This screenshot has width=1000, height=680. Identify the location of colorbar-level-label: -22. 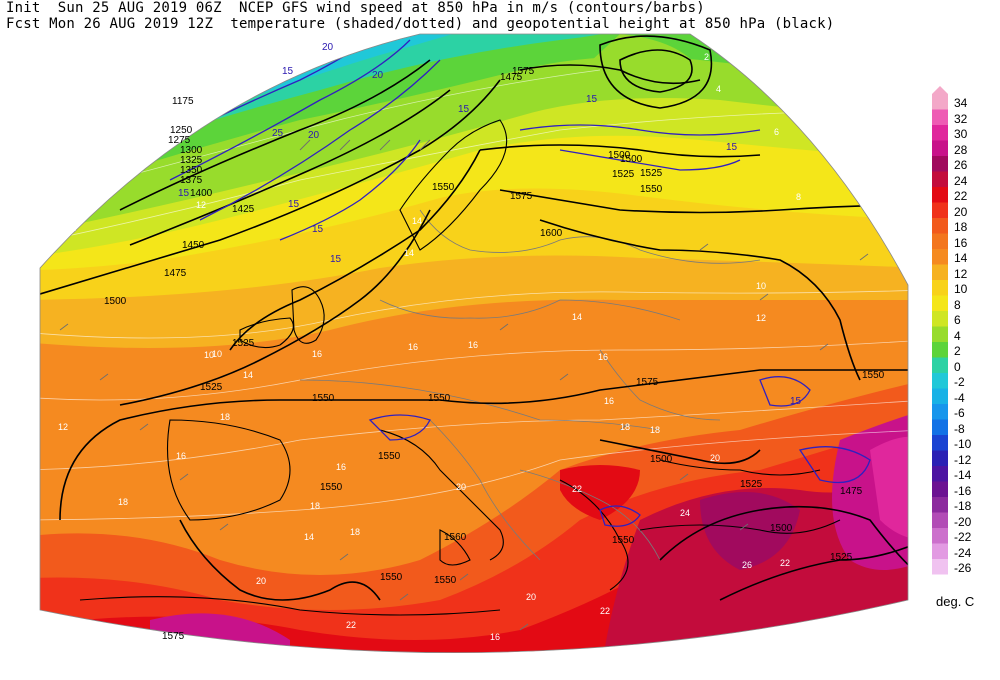
(963, 537).